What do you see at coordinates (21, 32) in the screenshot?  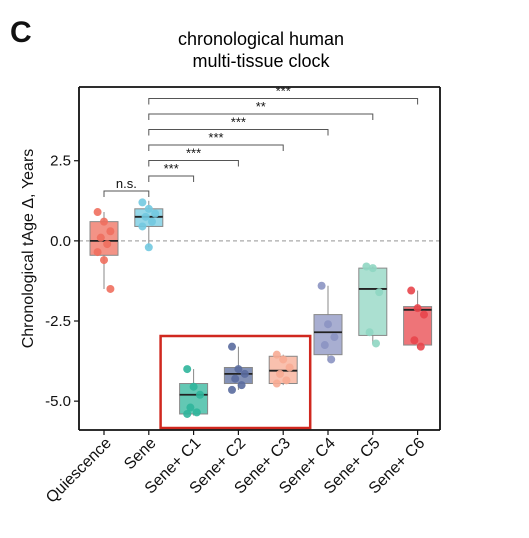 I see `panel-letter: C` at bounding box center [21, 32].